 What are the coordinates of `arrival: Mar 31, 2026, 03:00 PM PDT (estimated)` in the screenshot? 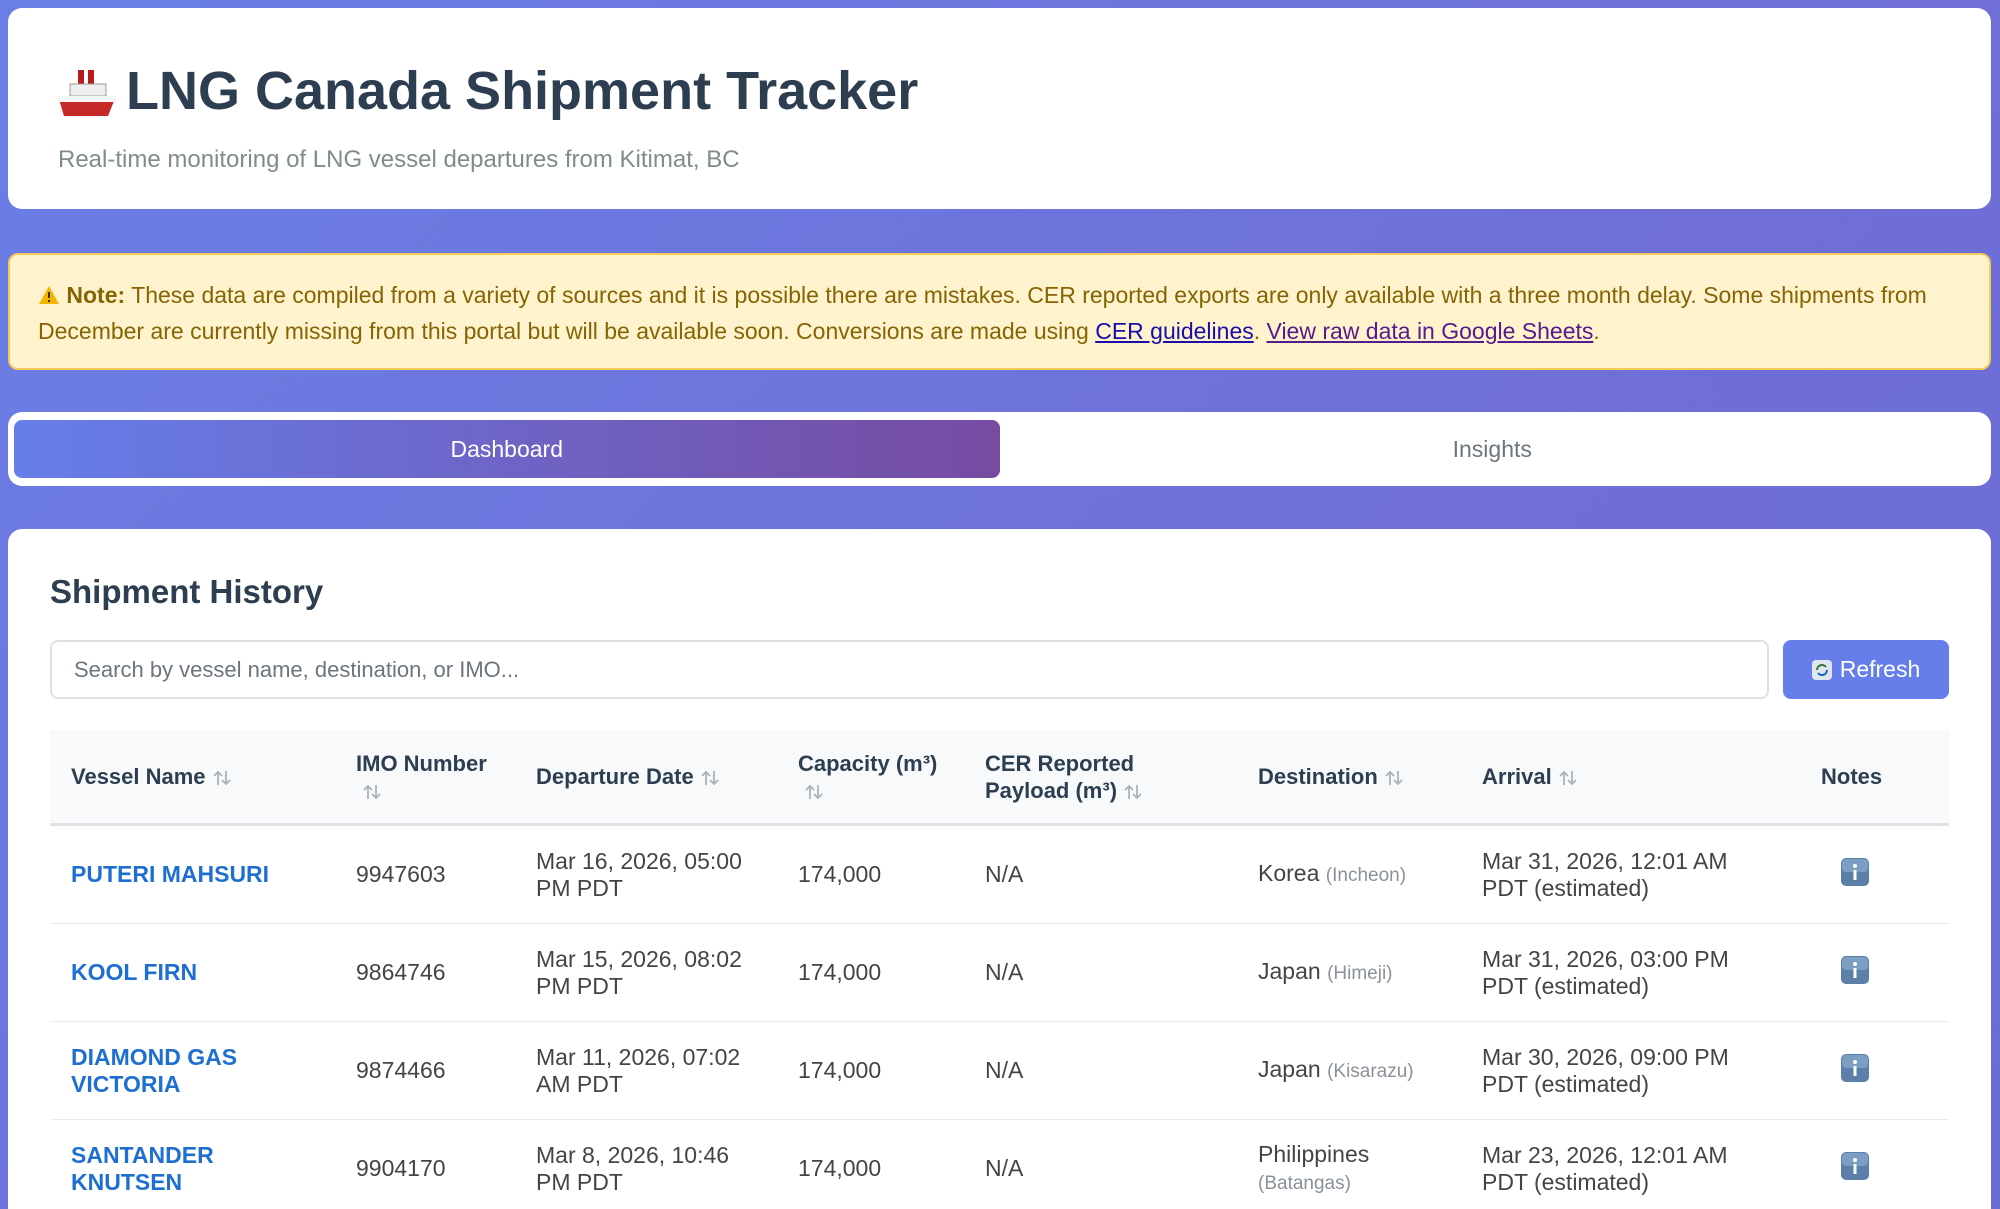 It's located at (1605, 972).